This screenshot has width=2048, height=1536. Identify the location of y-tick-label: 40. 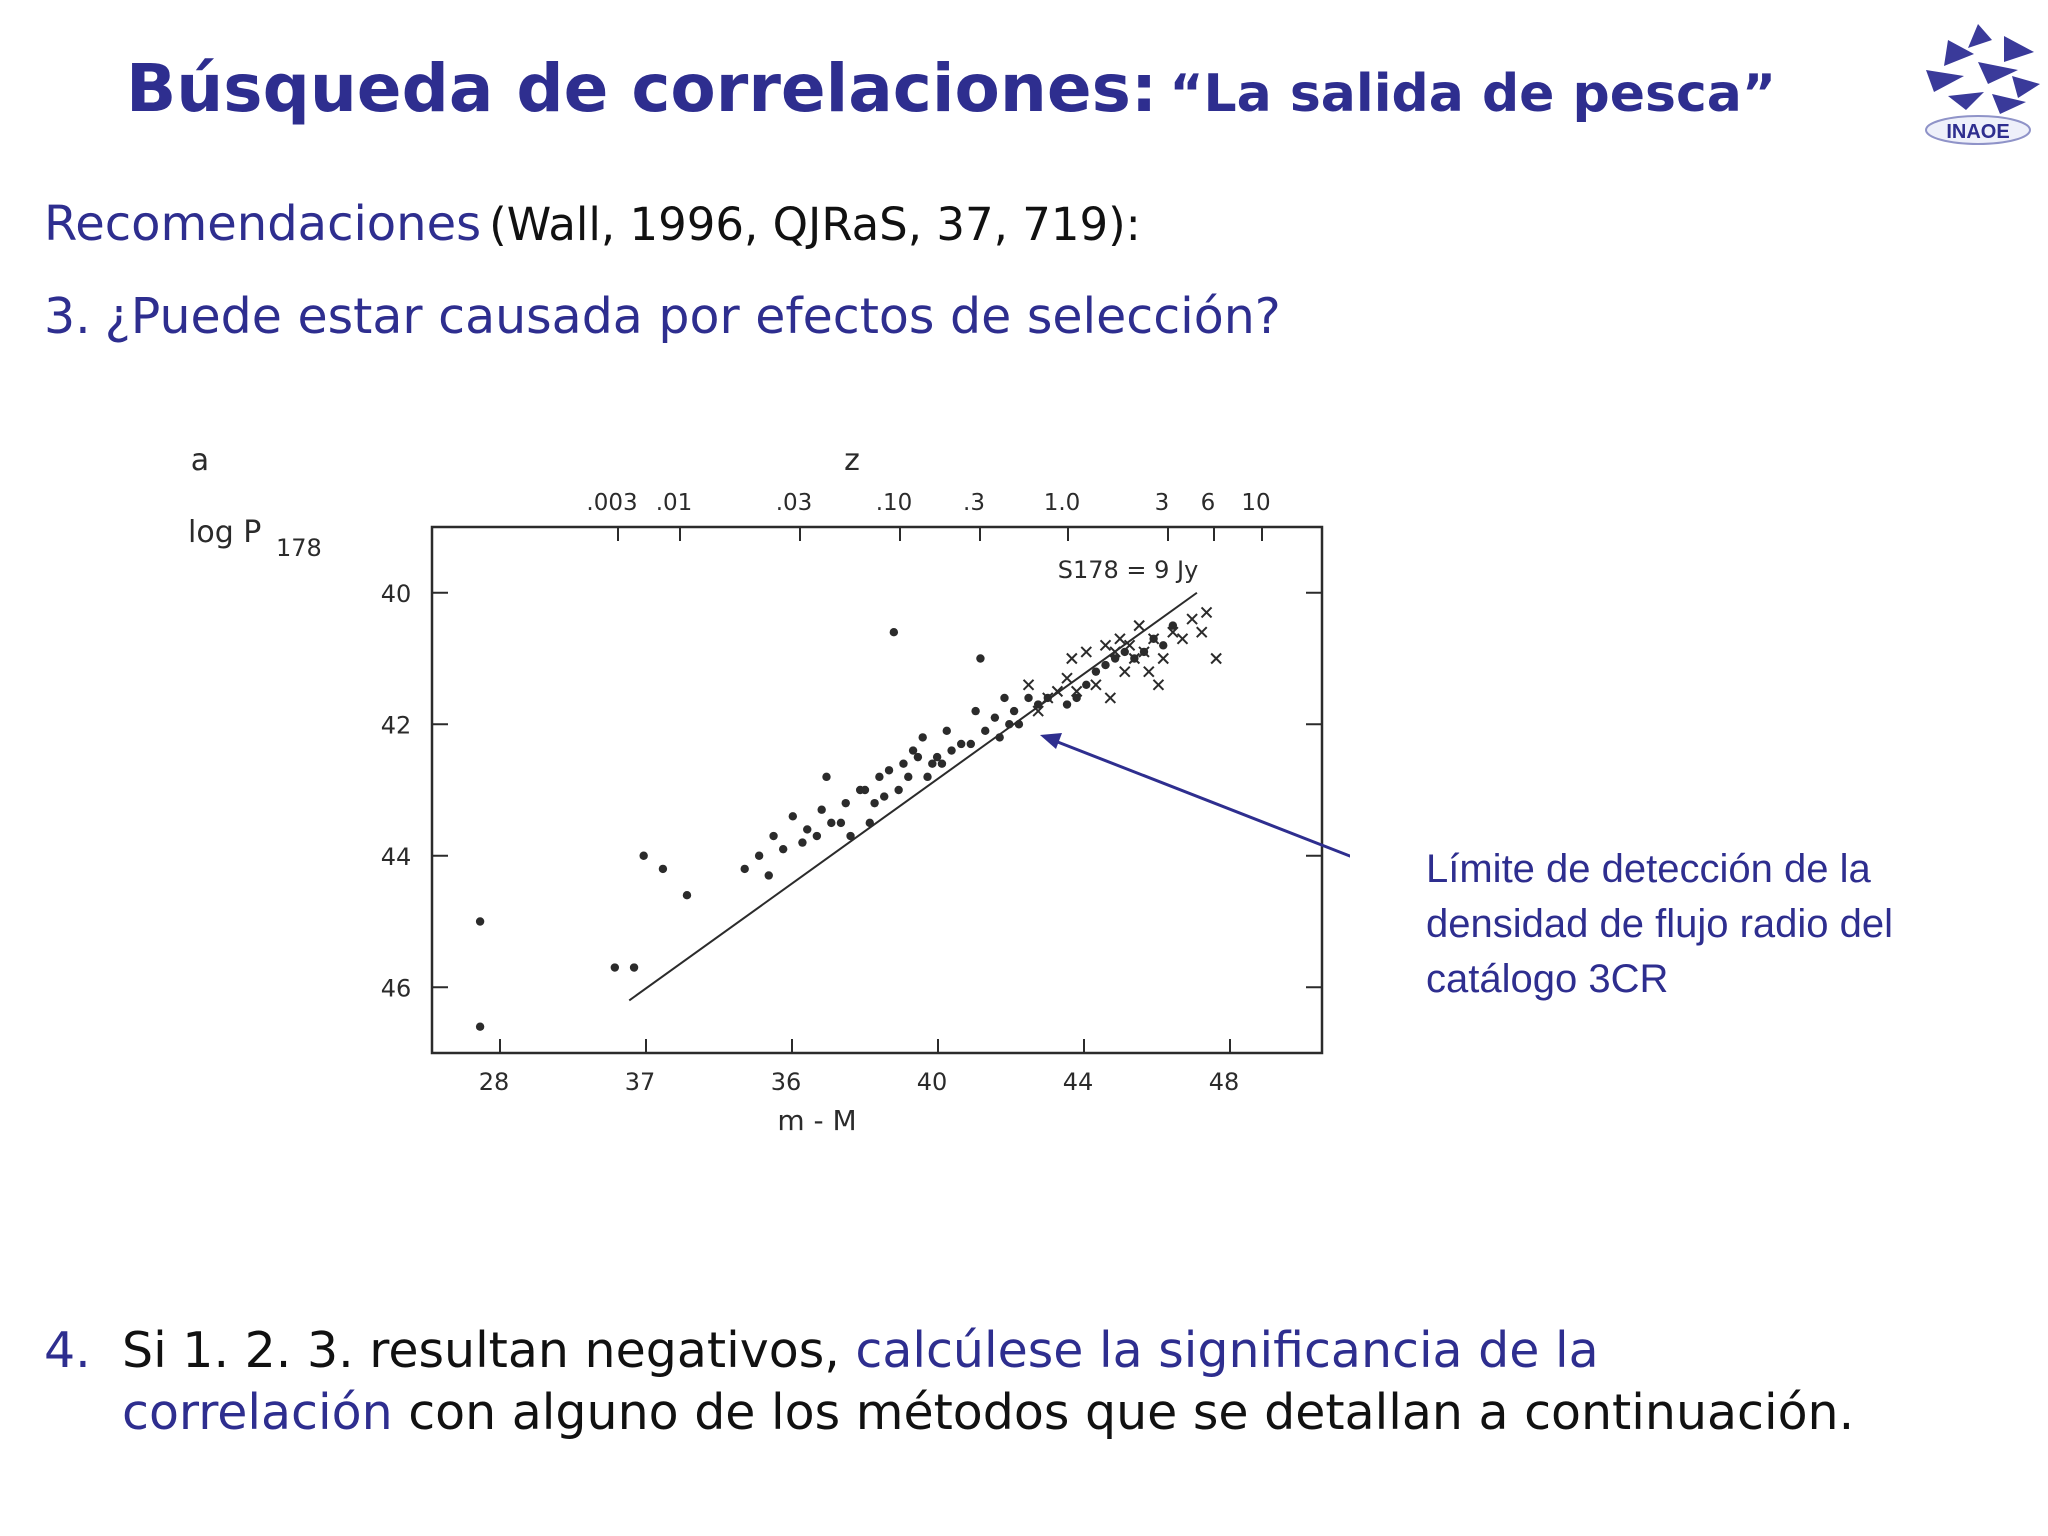
(396, 594).